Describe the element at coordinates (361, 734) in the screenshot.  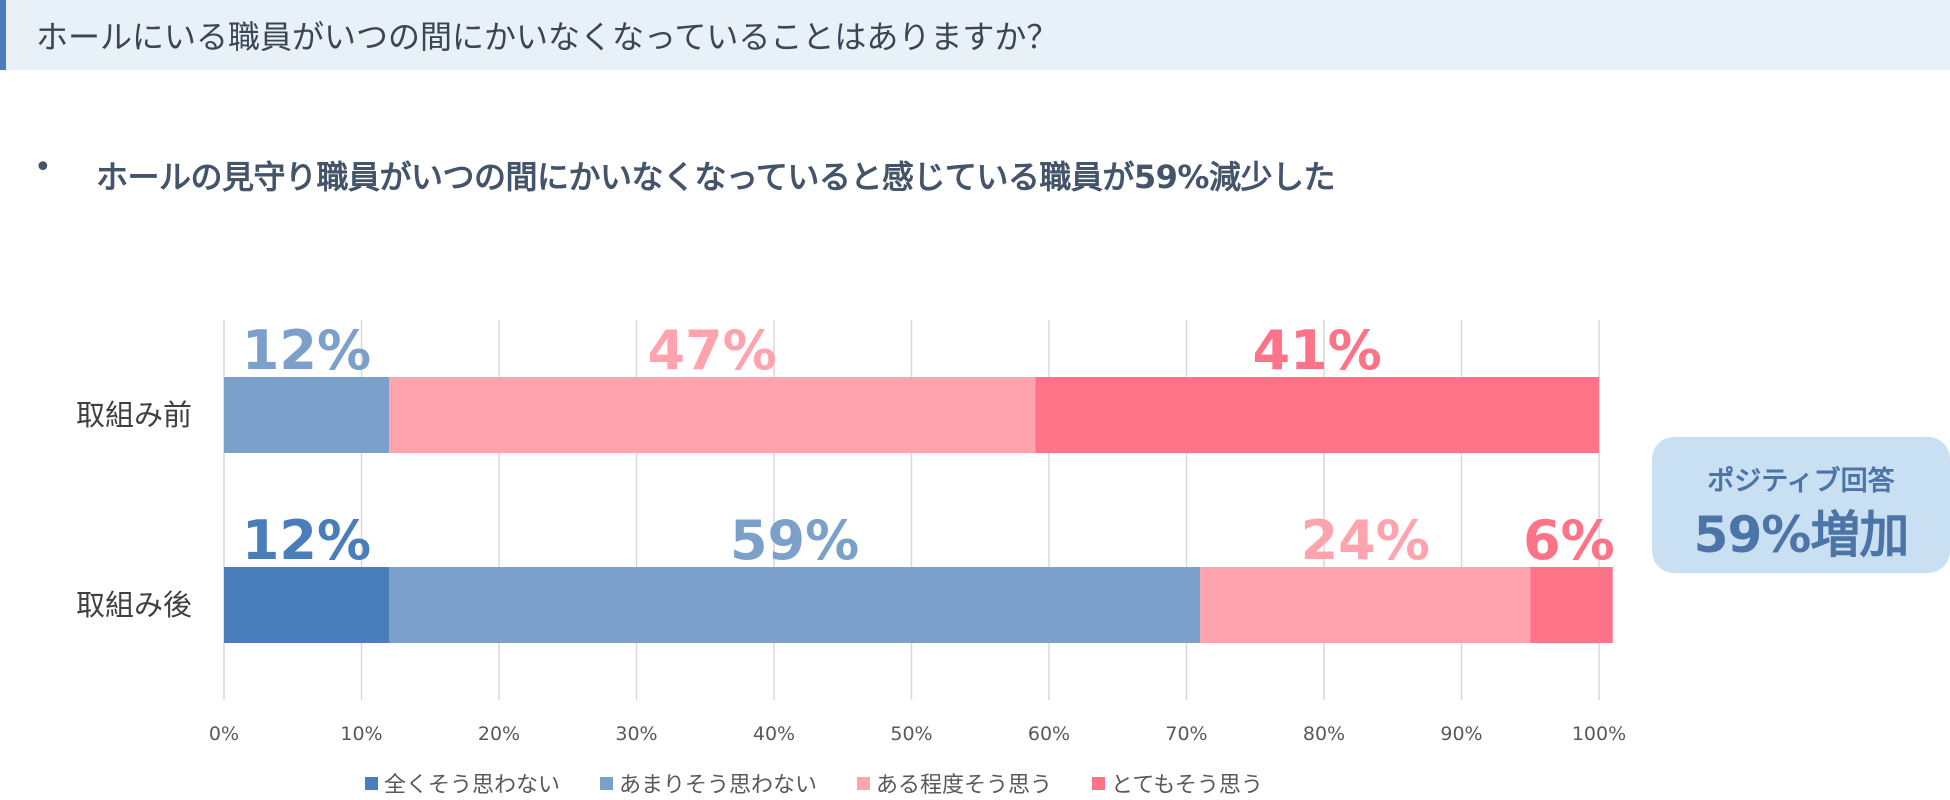
I see `x-tick-label: 10%` at that location.